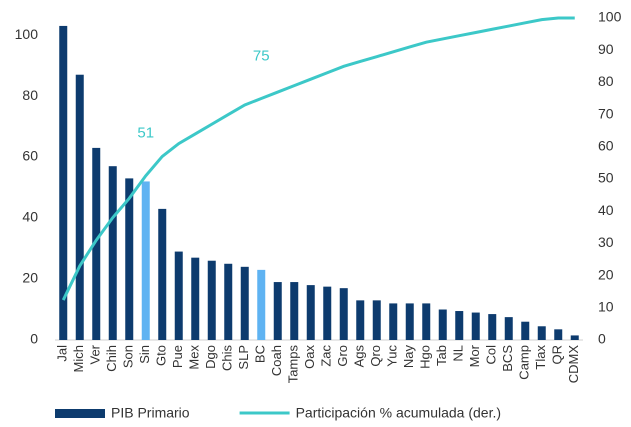 The height and width of the screenshot is (427, 631). Describe the element at coordinates (408, 357) in the screenshot. I see `x-tick-label: Nay` at that location.